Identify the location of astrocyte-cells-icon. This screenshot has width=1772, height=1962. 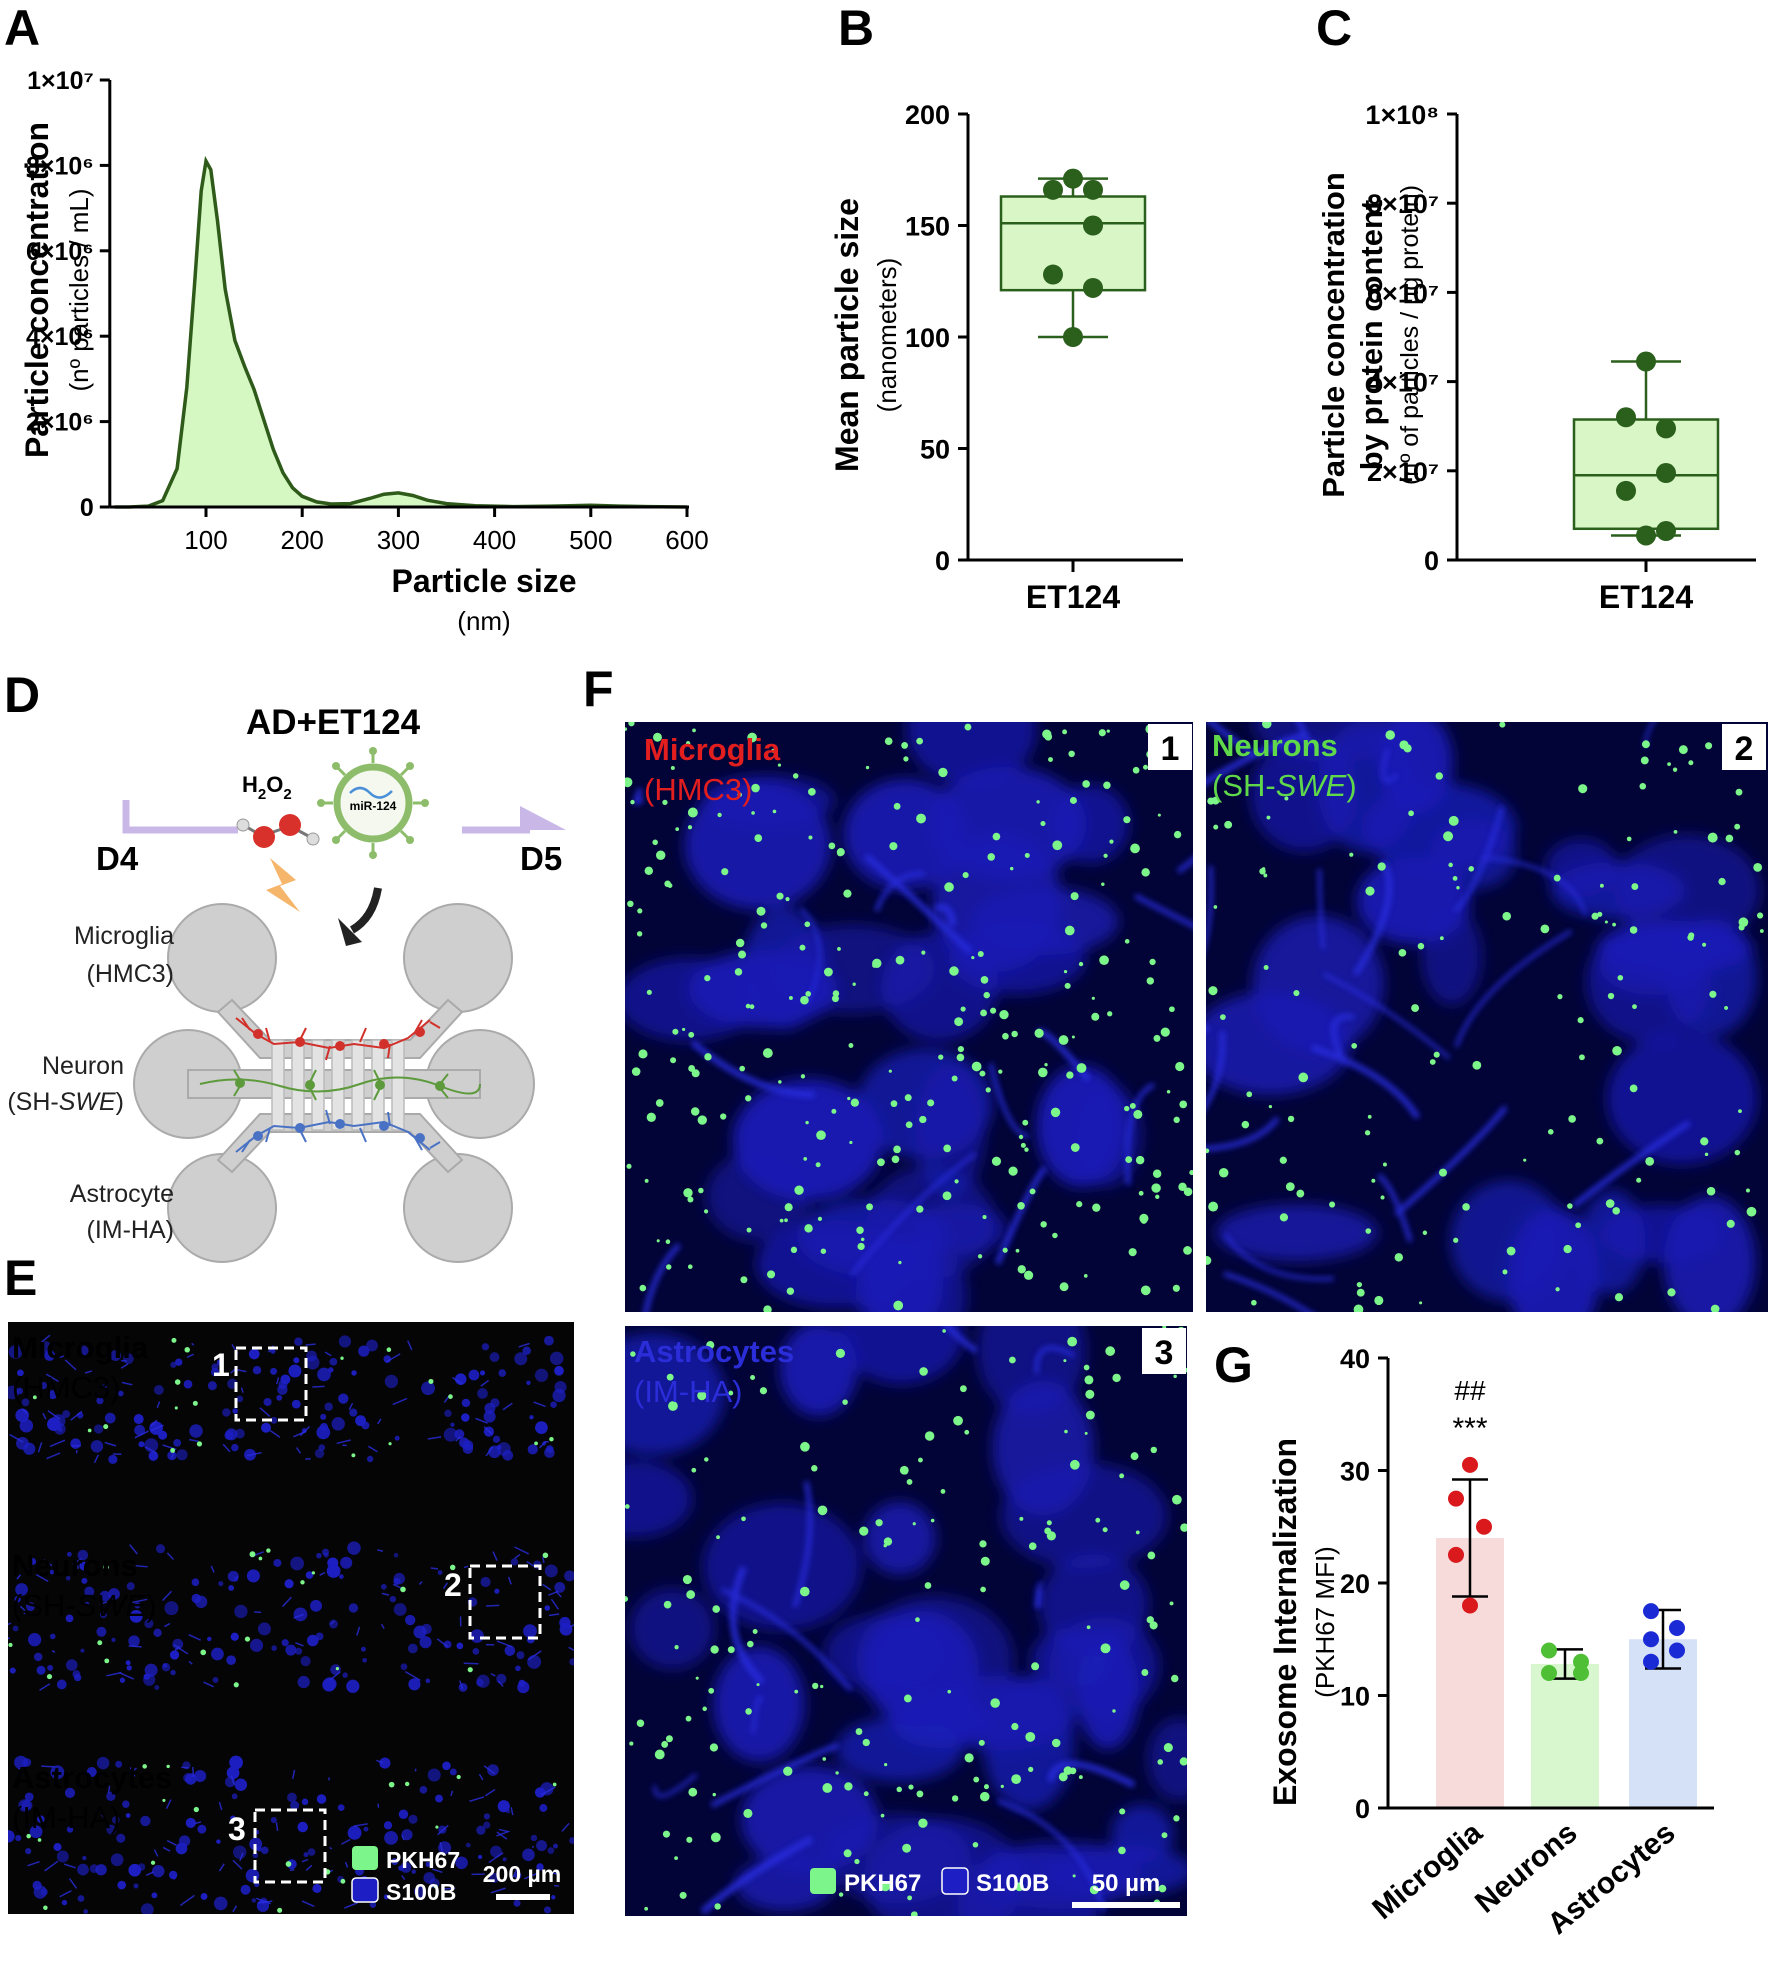
(338, 1131).